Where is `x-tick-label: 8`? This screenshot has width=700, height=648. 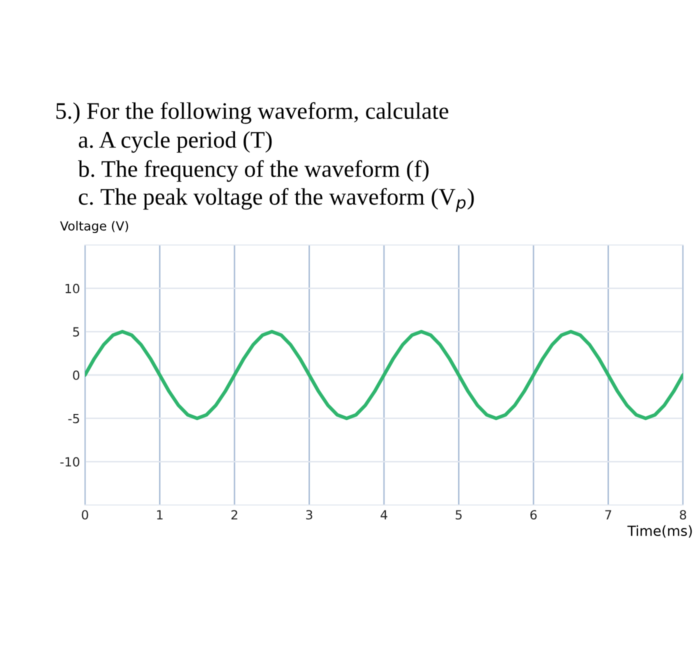
x-tick-label: 8 is located at coordinates (683, 515).